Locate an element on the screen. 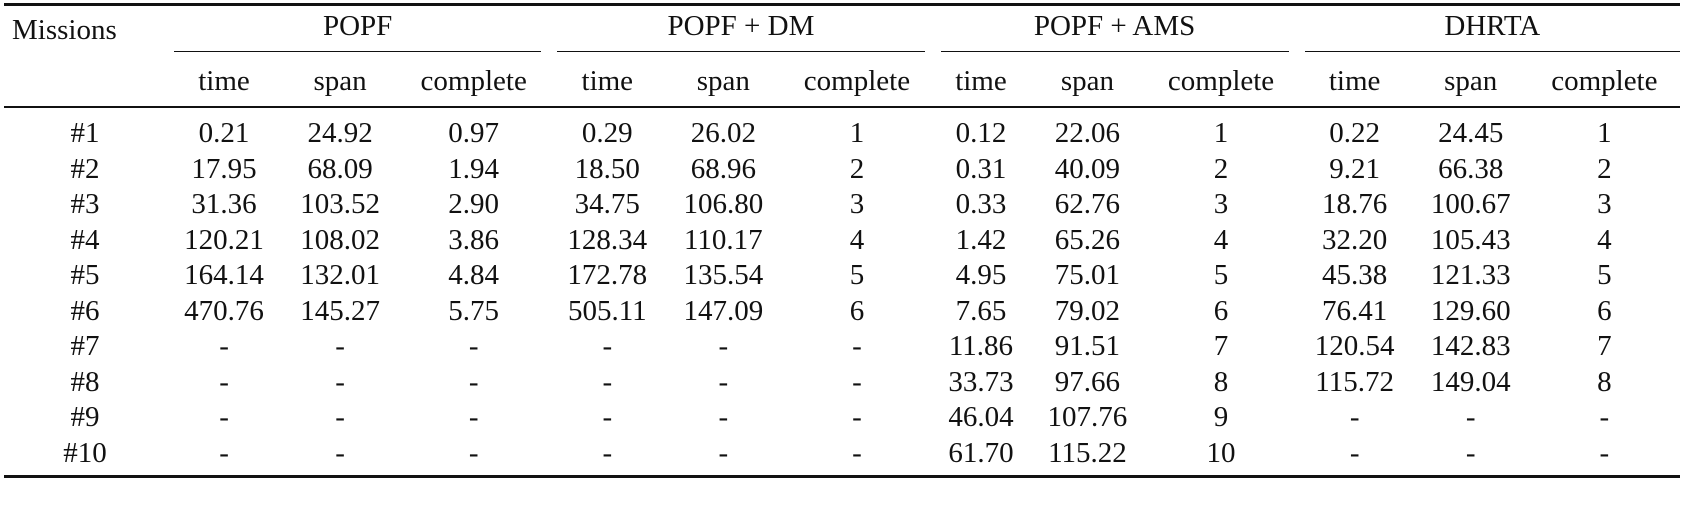 This screenshot has height=515, width=1696. value-cell: 5.75 is located at coordinates (474, 310).